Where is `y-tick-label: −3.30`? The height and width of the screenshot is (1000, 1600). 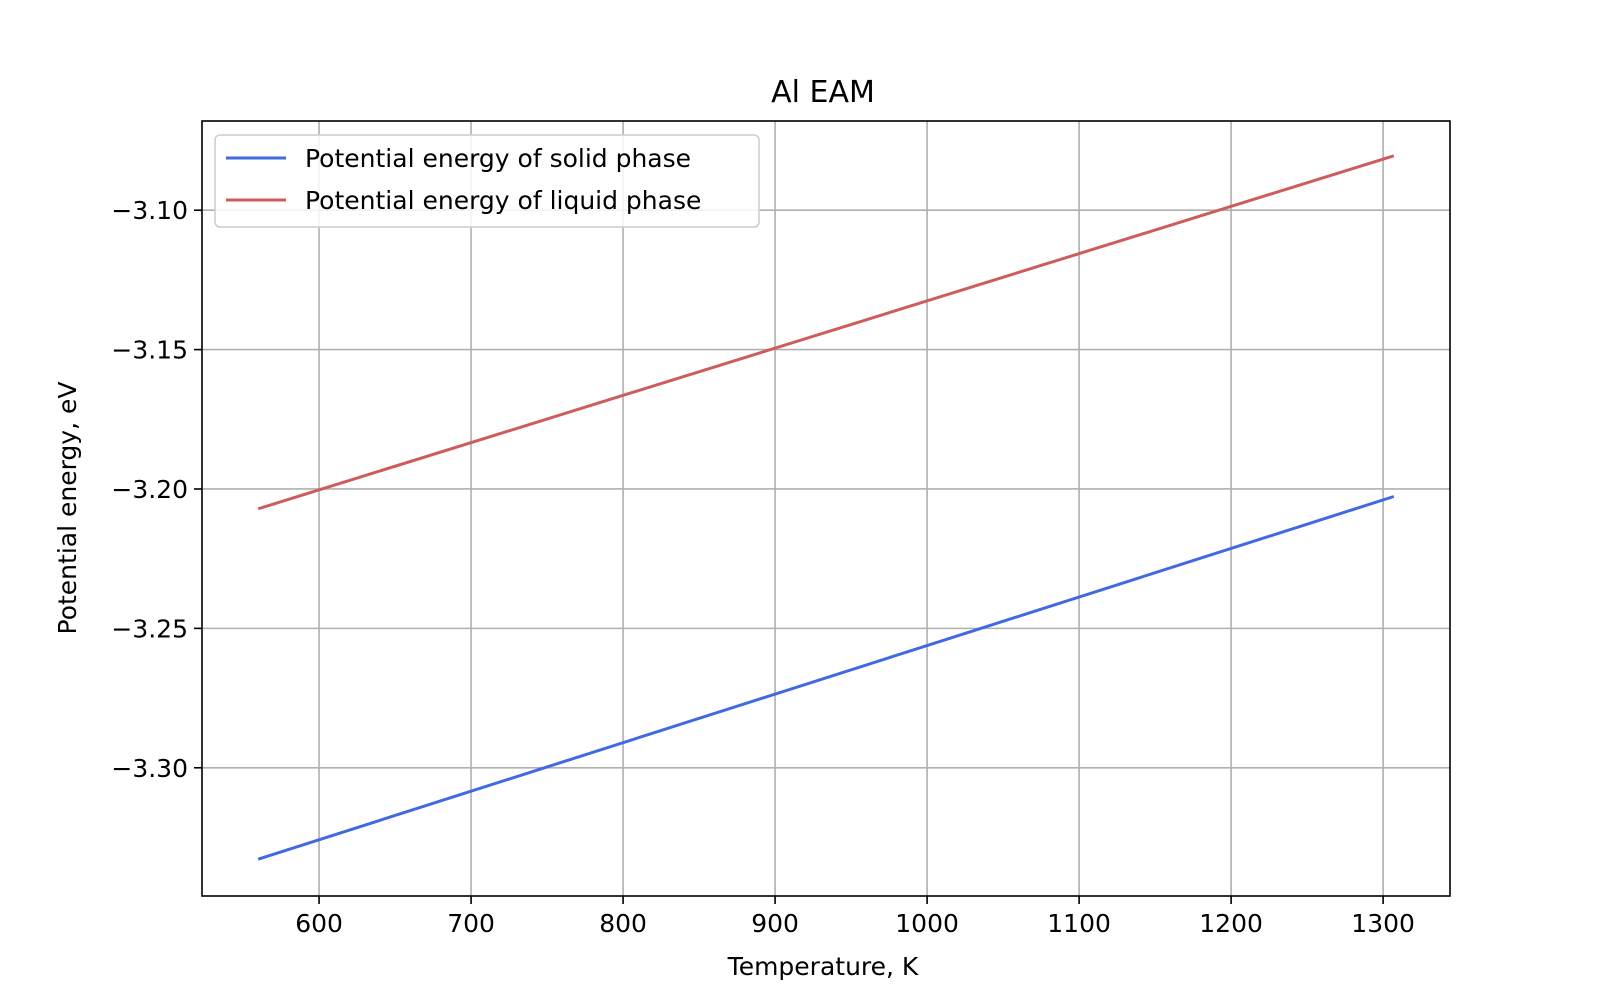
y-tick-label: −3.30 is located at coordinates (149, 768).